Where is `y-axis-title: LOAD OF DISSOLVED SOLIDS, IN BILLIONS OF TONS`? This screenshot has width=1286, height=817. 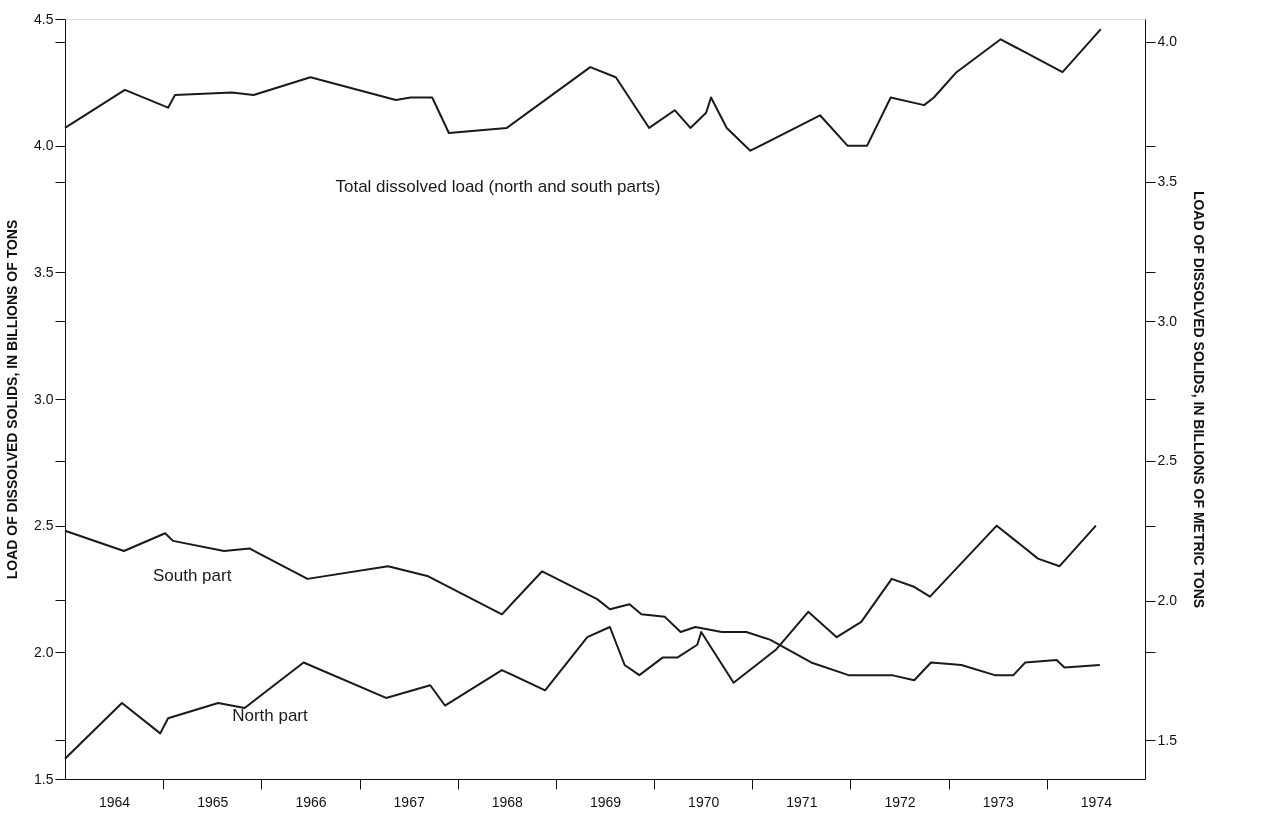 y-axis-title: LOAD OF DISSOLVED SOLIDS, IN BILLIONS OF TONS is located at coordinates (12, 399).